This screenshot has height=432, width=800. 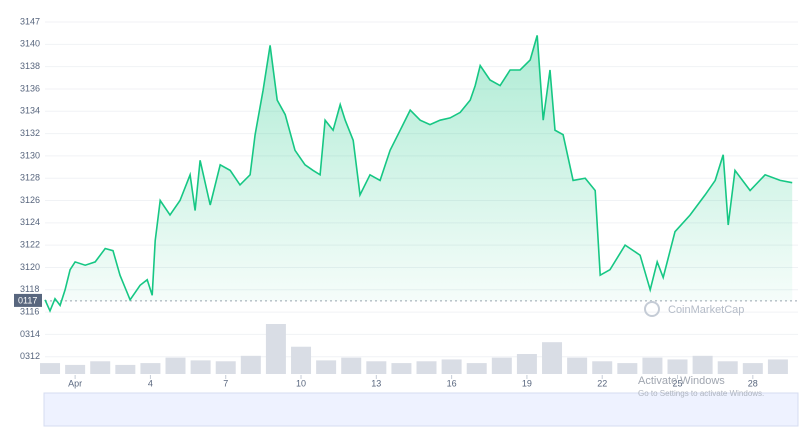 I want to click on x-tick-label: 10, so click(x=301, y=383).